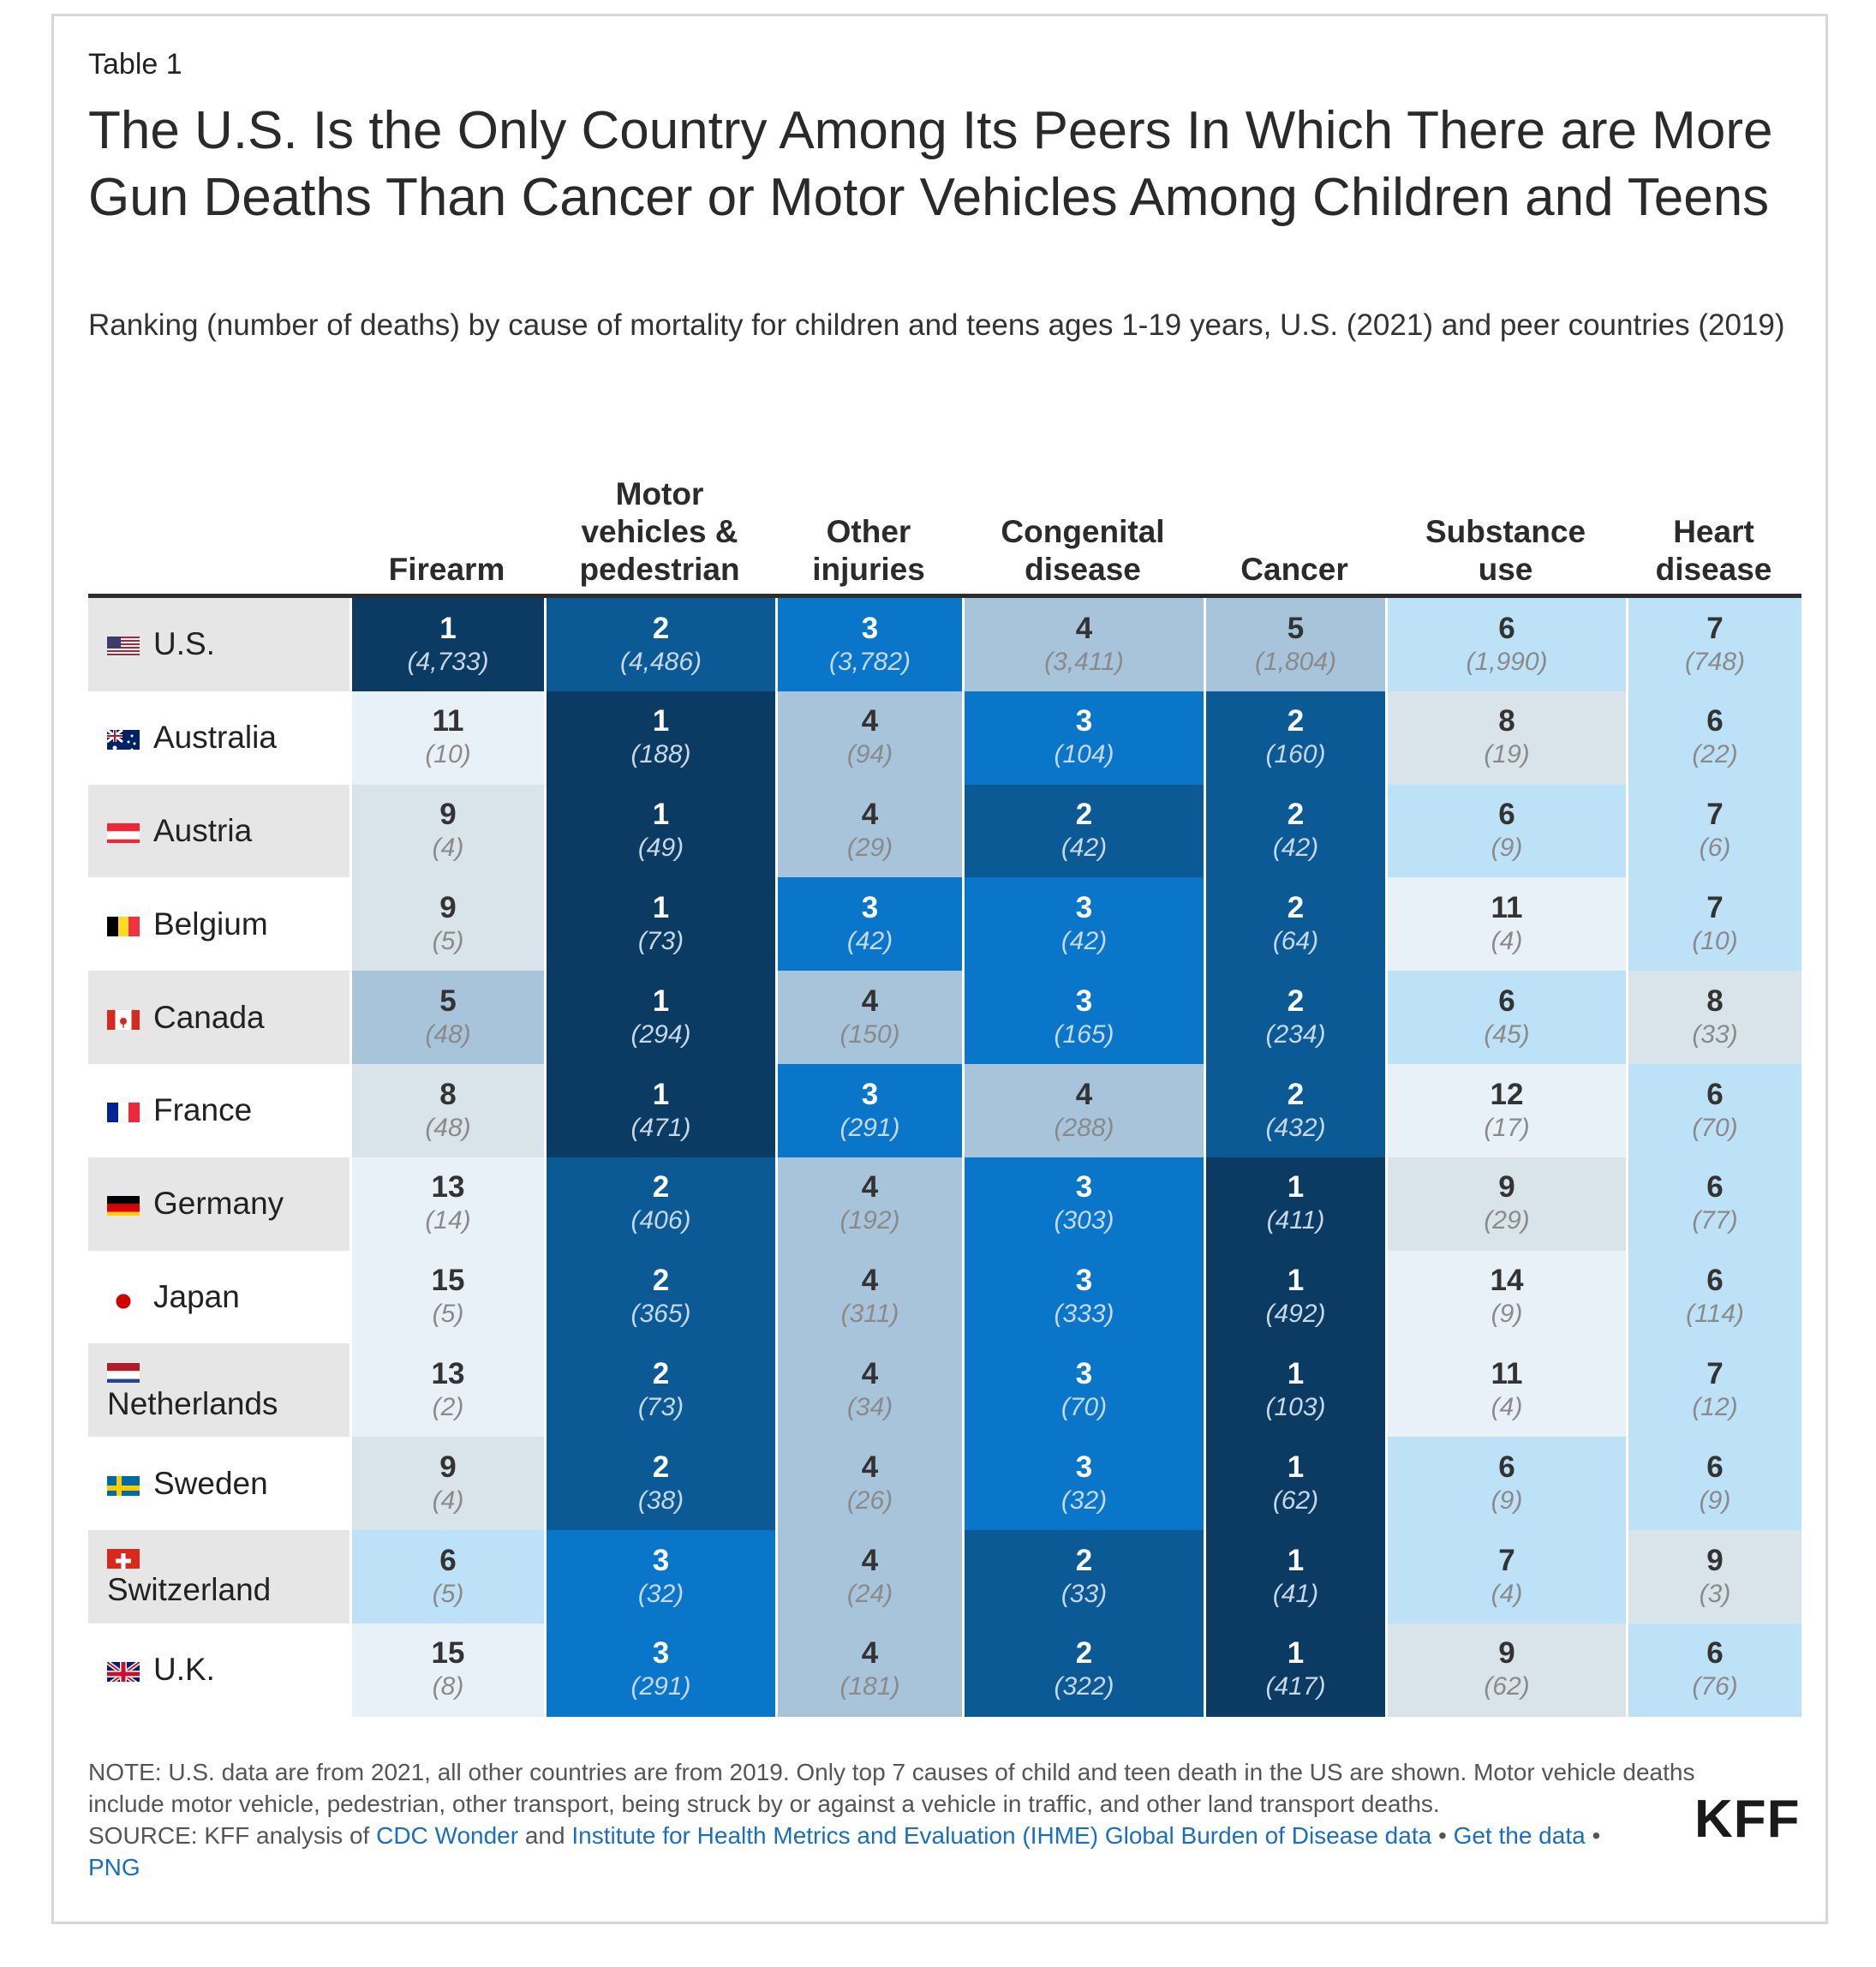  I want to click on cdc-wonder-link: CDC Wonder, so click(447, 1835).